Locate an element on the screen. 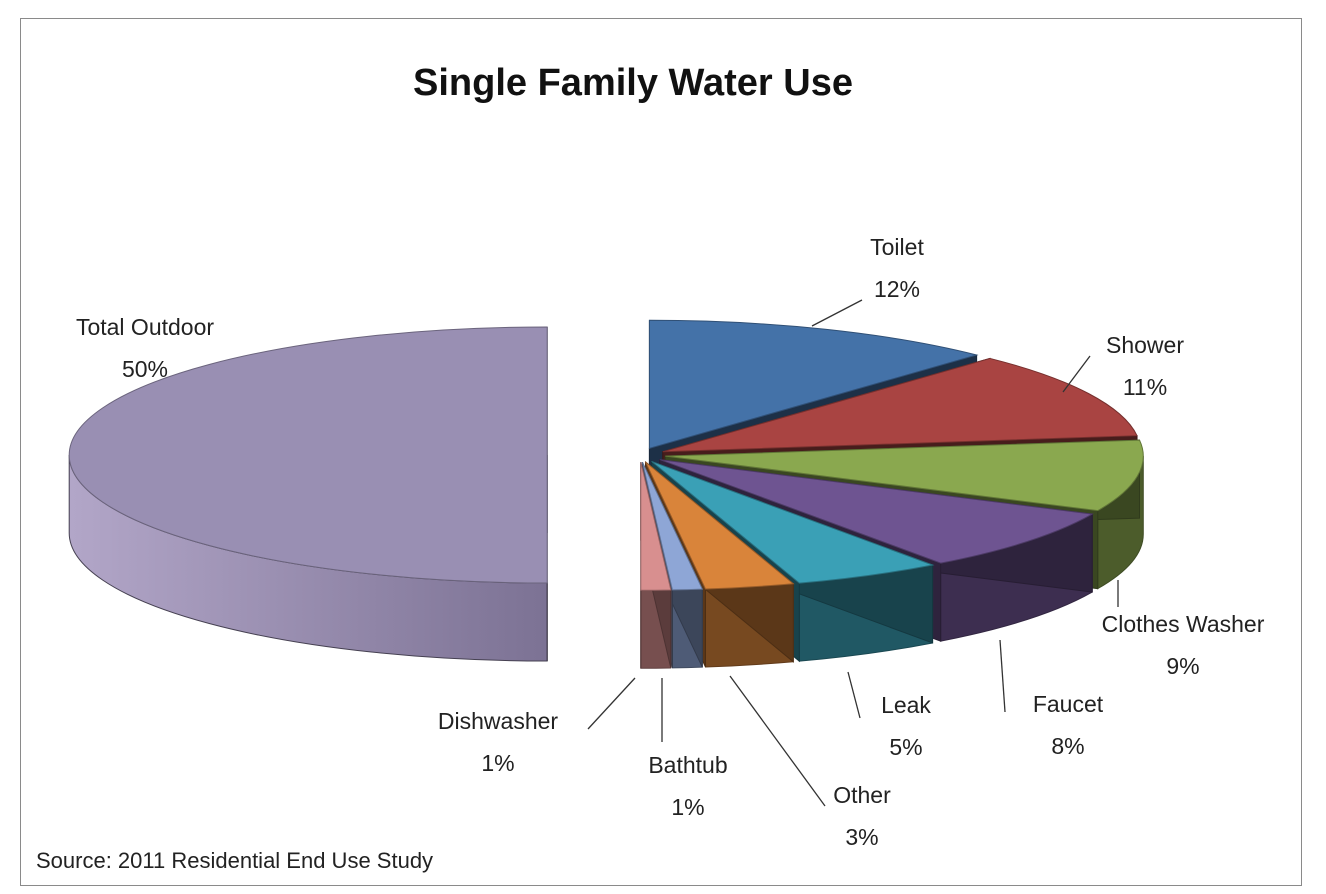 The width and height of the screenshot is (1326, 894). slice-label-bathtub: Bathtub is located at coordinates (687, 765).